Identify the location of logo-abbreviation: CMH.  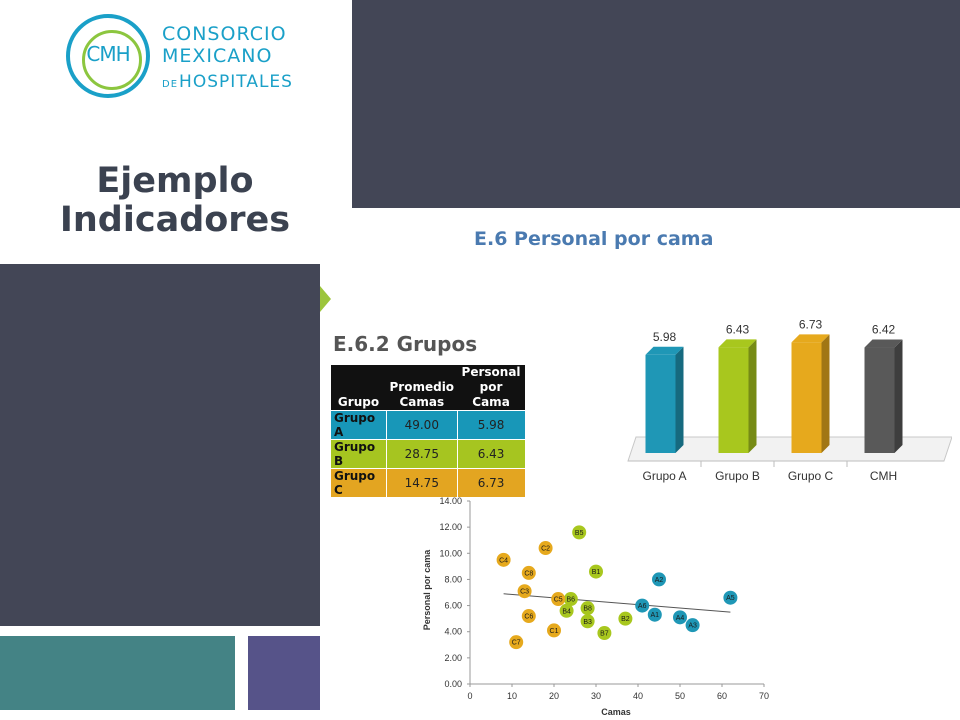
(108, 54).